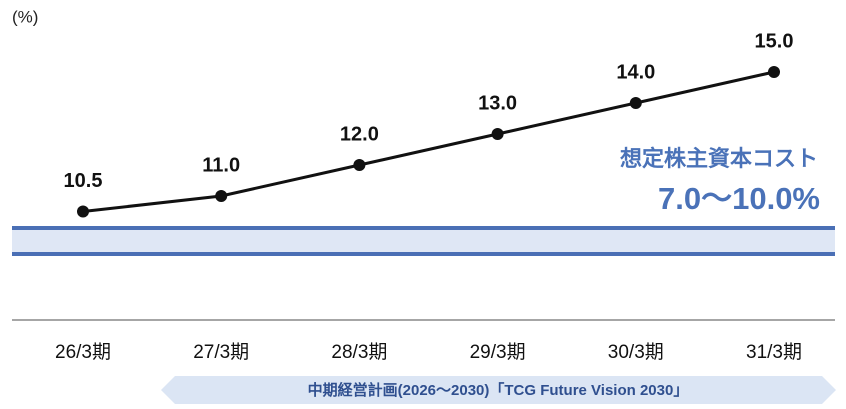  What do you see at coordinates (774, 41) in the screenshot?
I see `data-label: 15.0` at bounding box center [774, 41].